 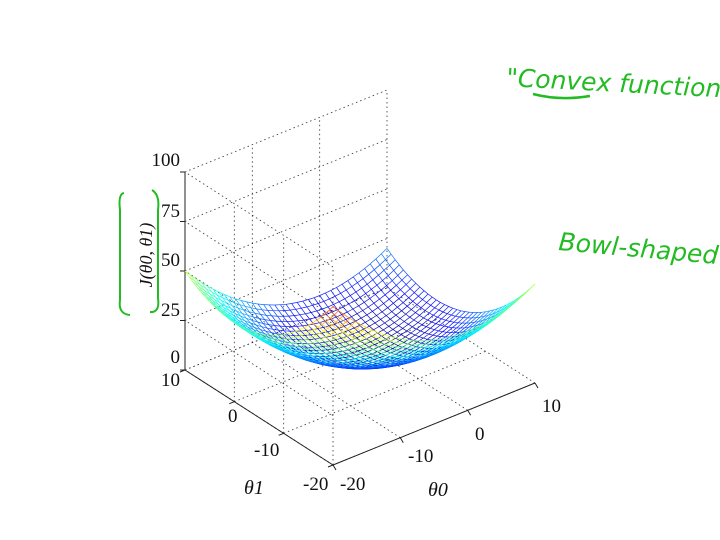 I want to click on z-tick-75: 75, so click(x=170, y=211).